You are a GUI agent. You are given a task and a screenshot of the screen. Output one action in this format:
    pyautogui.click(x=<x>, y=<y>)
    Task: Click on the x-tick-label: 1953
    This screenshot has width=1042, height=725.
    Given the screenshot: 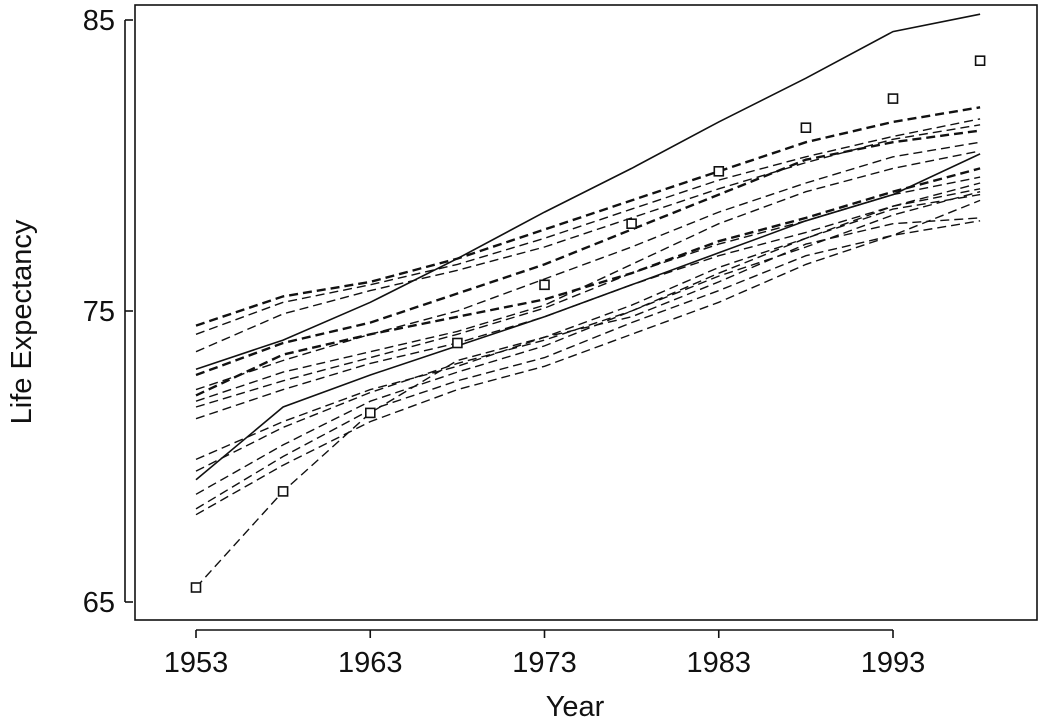 What is the action you would take?
    pyautogui.click(x=196, y=663)
    